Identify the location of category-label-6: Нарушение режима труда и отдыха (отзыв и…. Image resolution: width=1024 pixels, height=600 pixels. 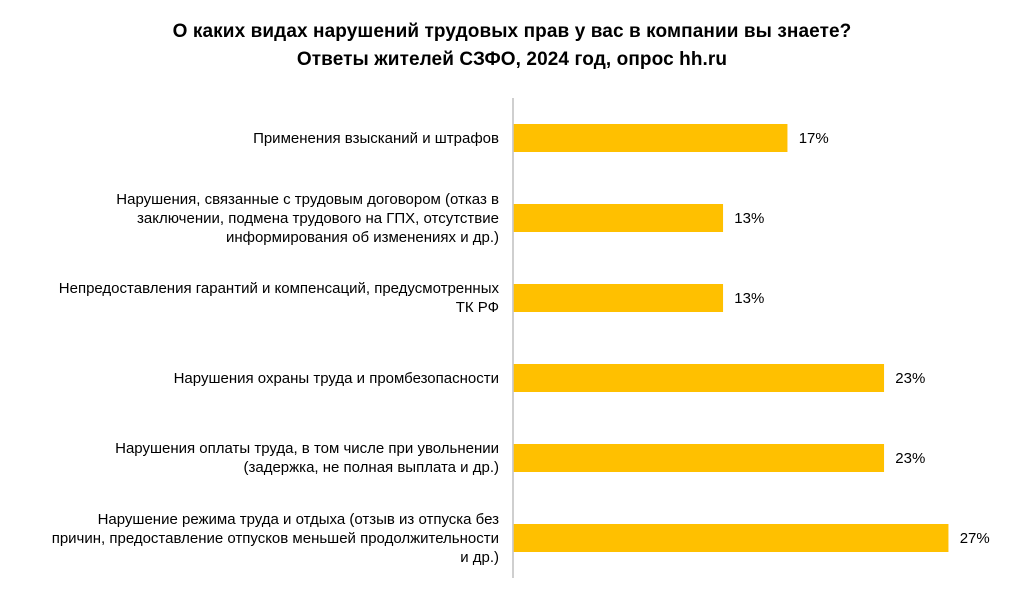
(254, 538).